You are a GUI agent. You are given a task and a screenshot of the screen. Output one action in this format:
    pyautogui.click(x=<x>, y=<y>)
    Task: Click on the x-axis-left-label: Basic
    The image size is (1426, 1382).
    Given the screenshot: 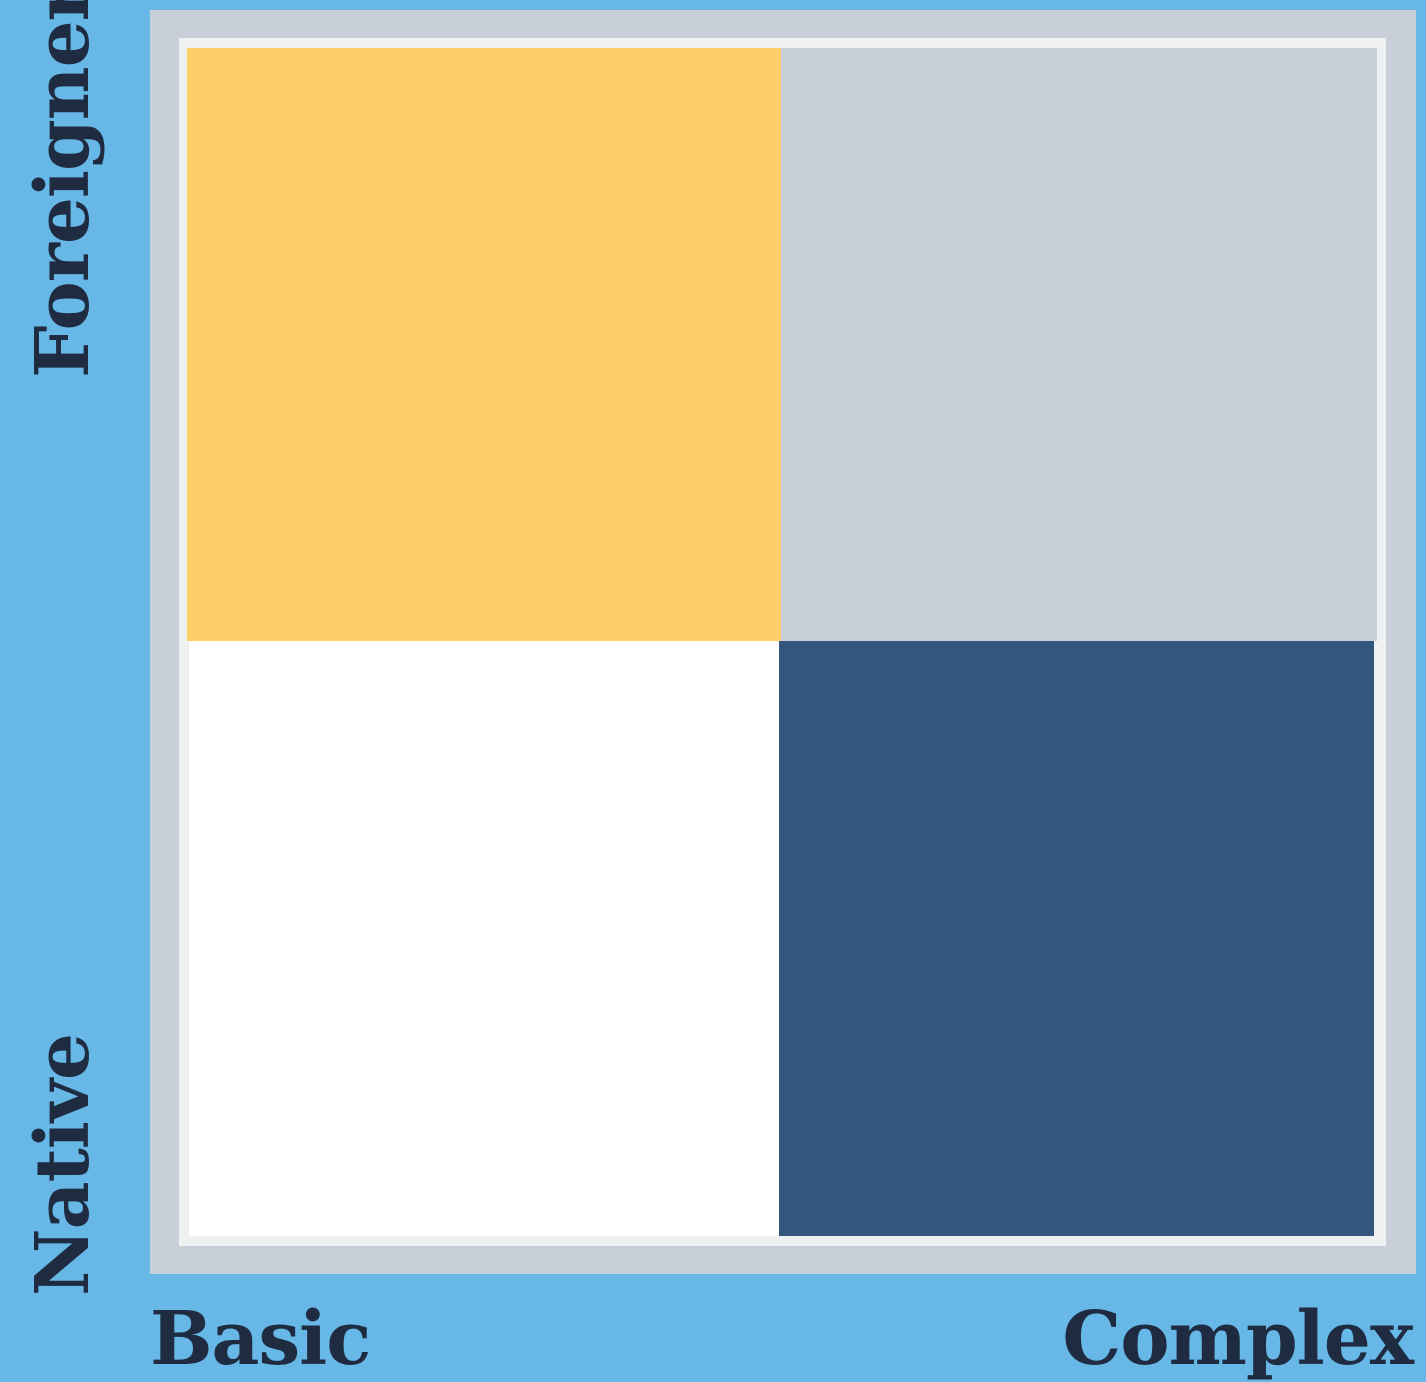 What is the action you would take?
    pyautogui.click(x=260, y=1339)
    